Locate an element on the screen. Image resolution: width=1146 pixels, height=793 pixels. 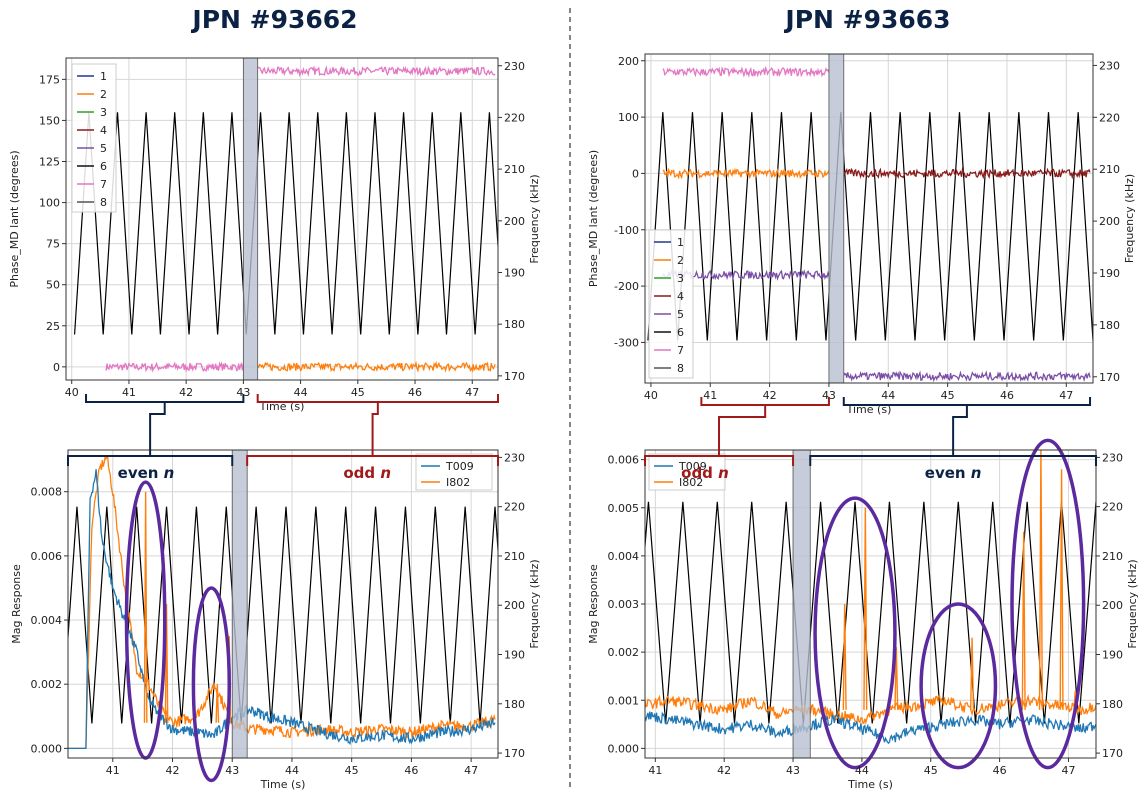
y2-tick-label: 200 is located at coordinates (1109, 221).